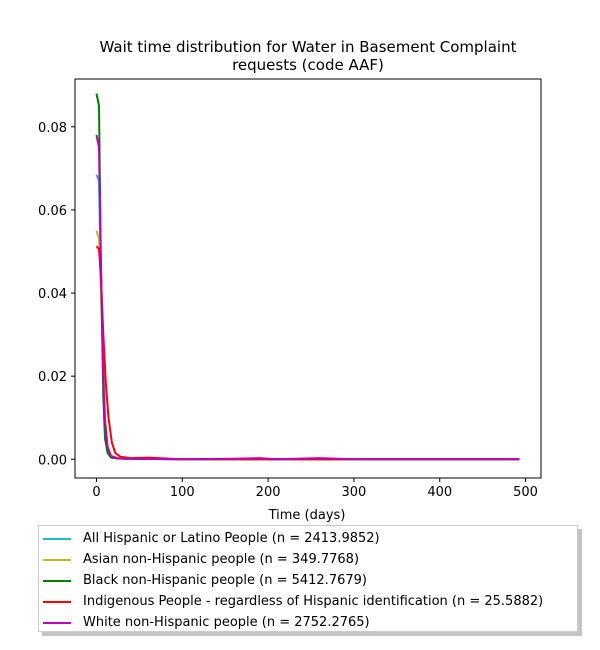 The height and width of the screenshot is (650, 600). What do you see at coordinates (525, 492) in the screenshot?
I see `x-tick-label-5: 500` at bounding box center [525, 492].